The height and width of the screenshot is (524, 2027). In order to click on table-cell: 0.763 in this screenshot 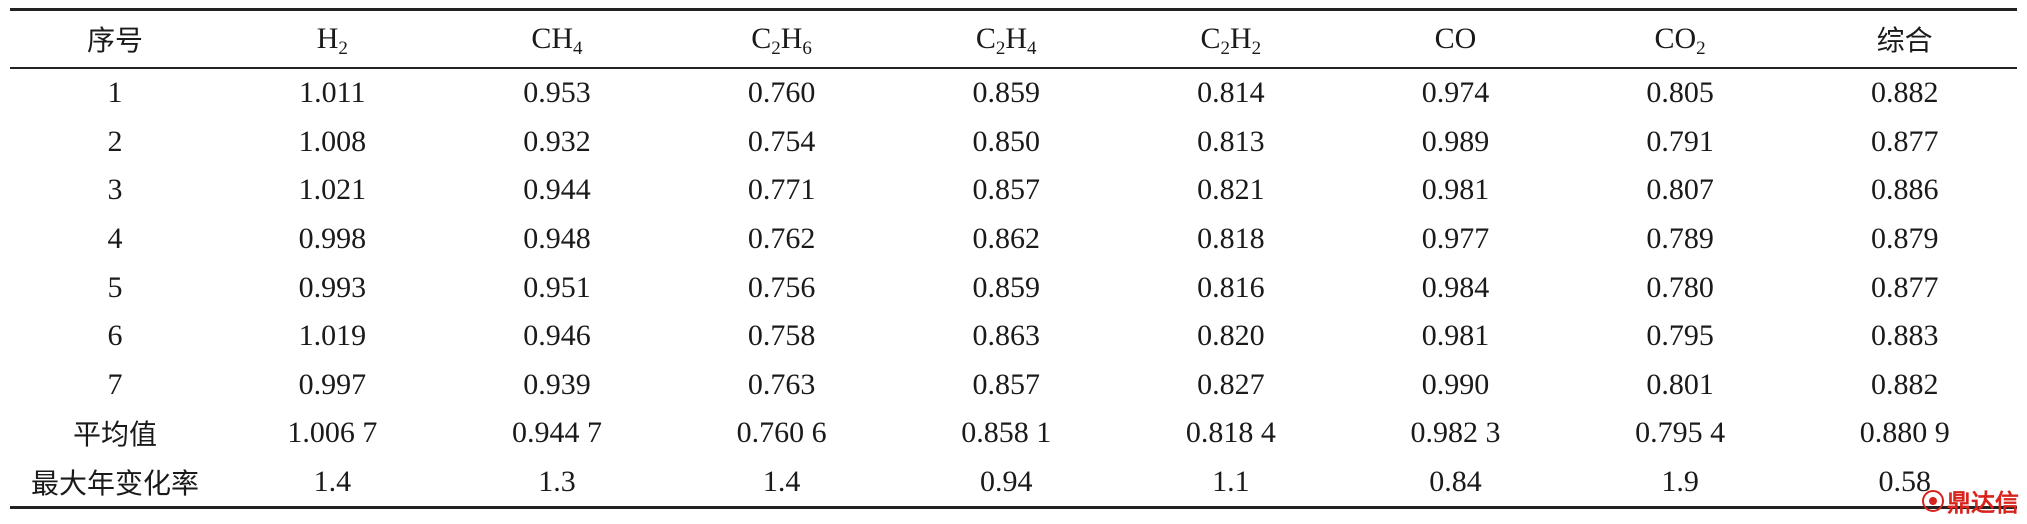, I will do `click(781, 384)`.